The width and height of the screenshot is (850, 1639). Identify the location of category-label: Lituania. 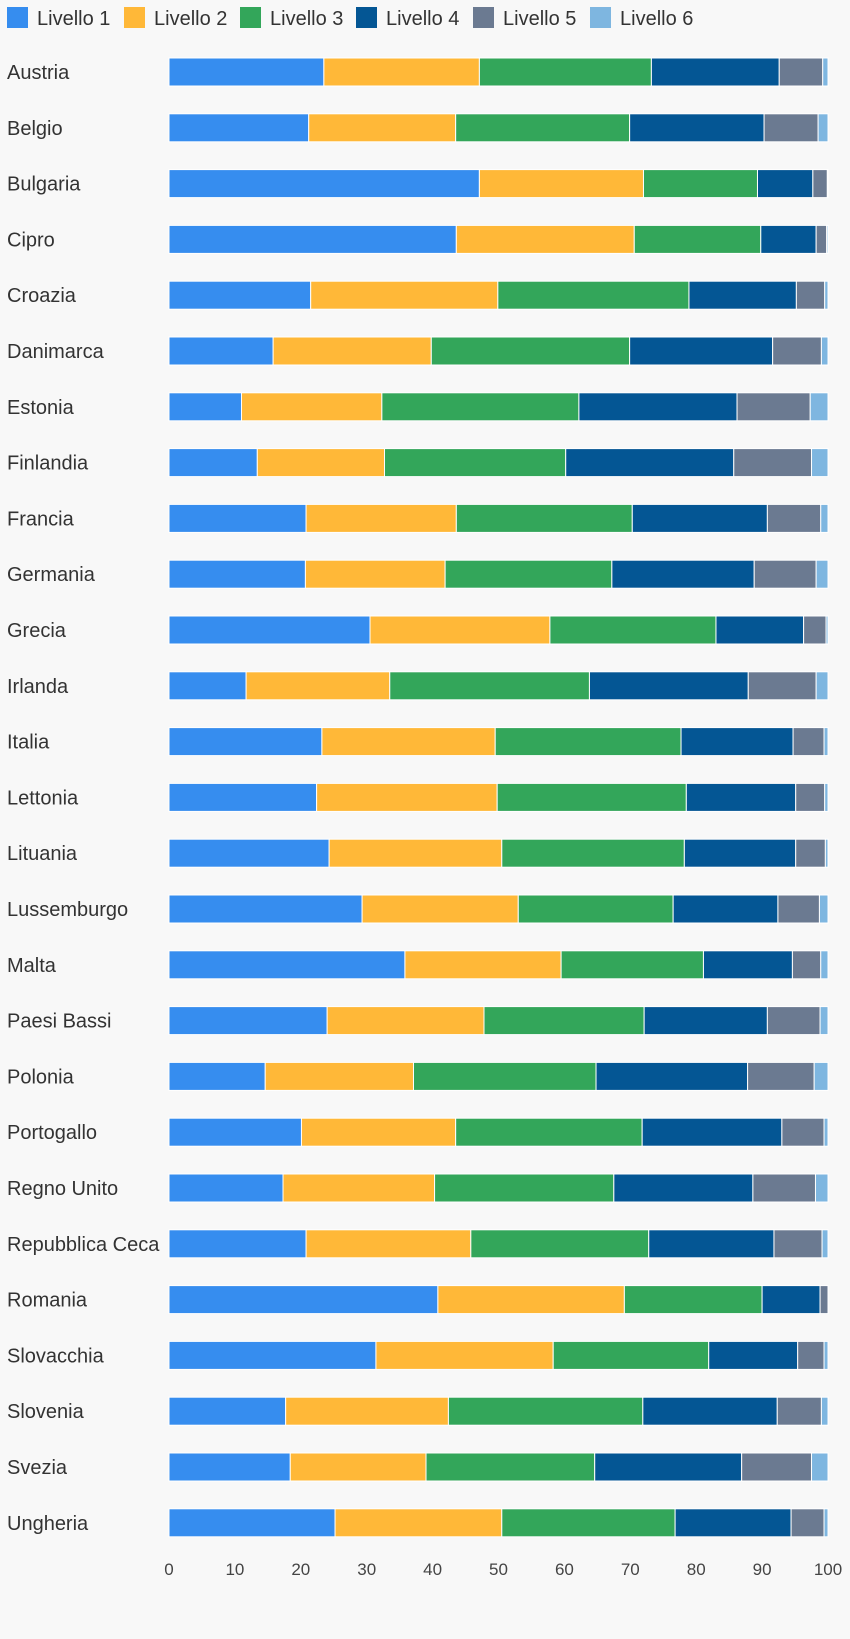
(42, 854).